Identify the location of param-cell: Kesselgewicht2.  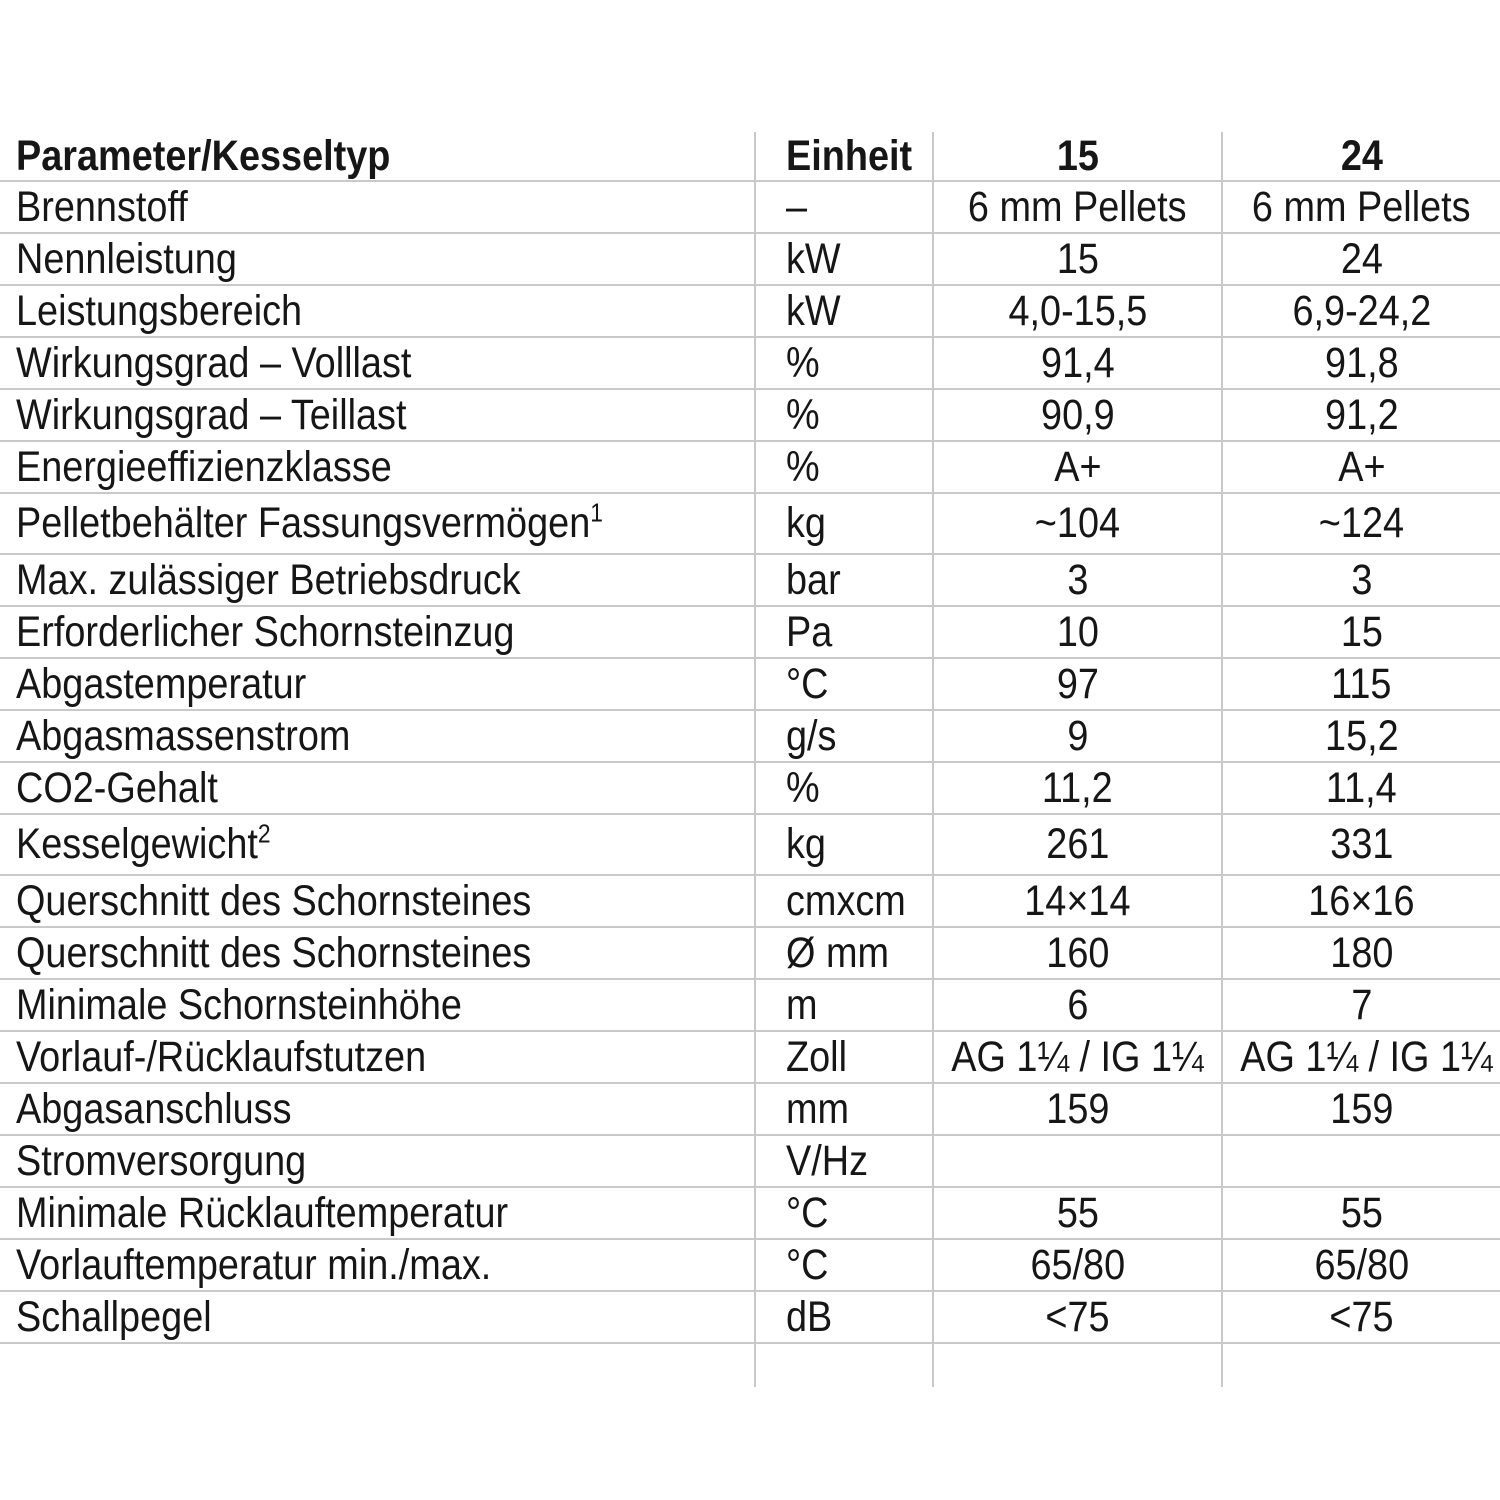
(377, 845).